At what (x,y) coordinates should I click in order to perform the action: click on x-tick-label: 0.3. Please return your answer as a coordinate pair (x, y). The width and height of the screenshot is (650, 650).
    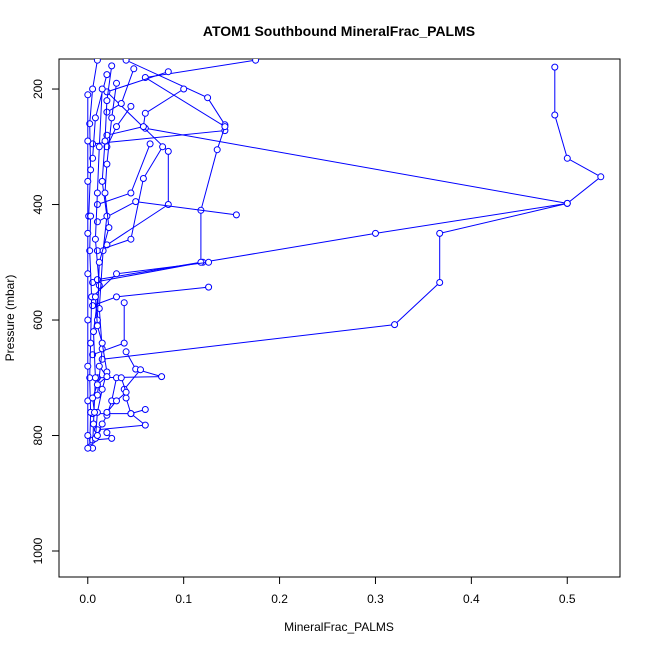
    Looking at the image, I should click on (375, 599).